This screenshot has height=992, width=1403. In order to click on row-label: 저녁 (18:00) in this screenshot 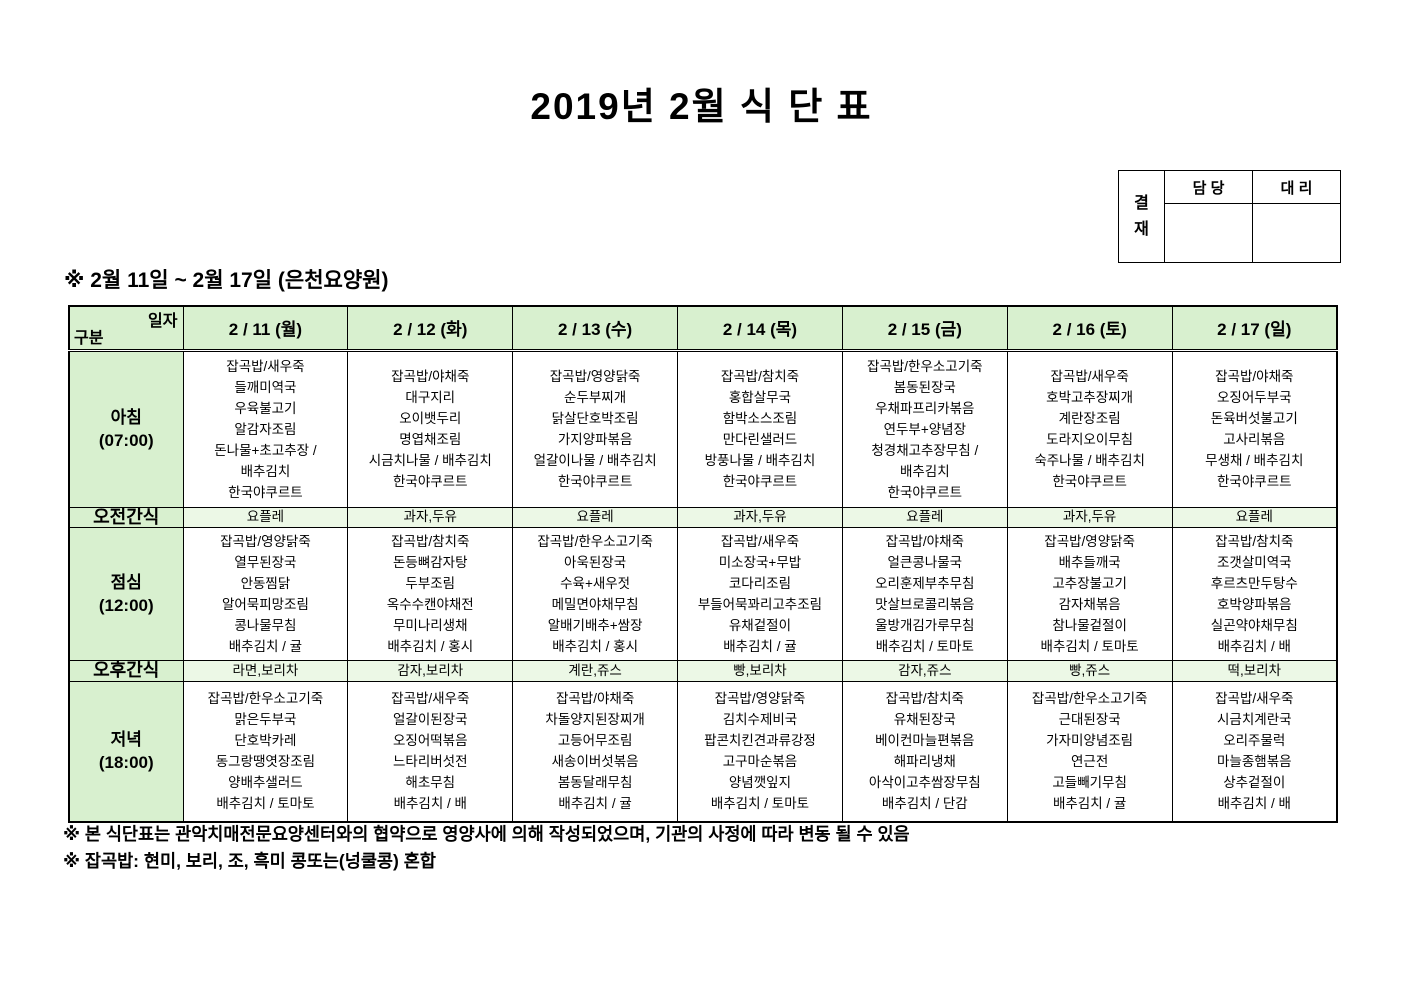, I will do `click(126, 751)`.